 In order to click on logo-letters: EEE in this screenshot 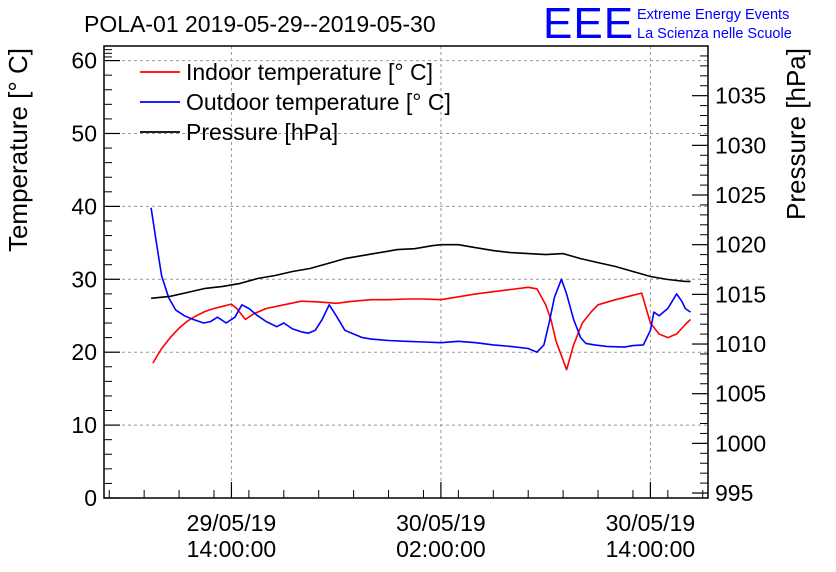, I will do `click(588, 24)`.